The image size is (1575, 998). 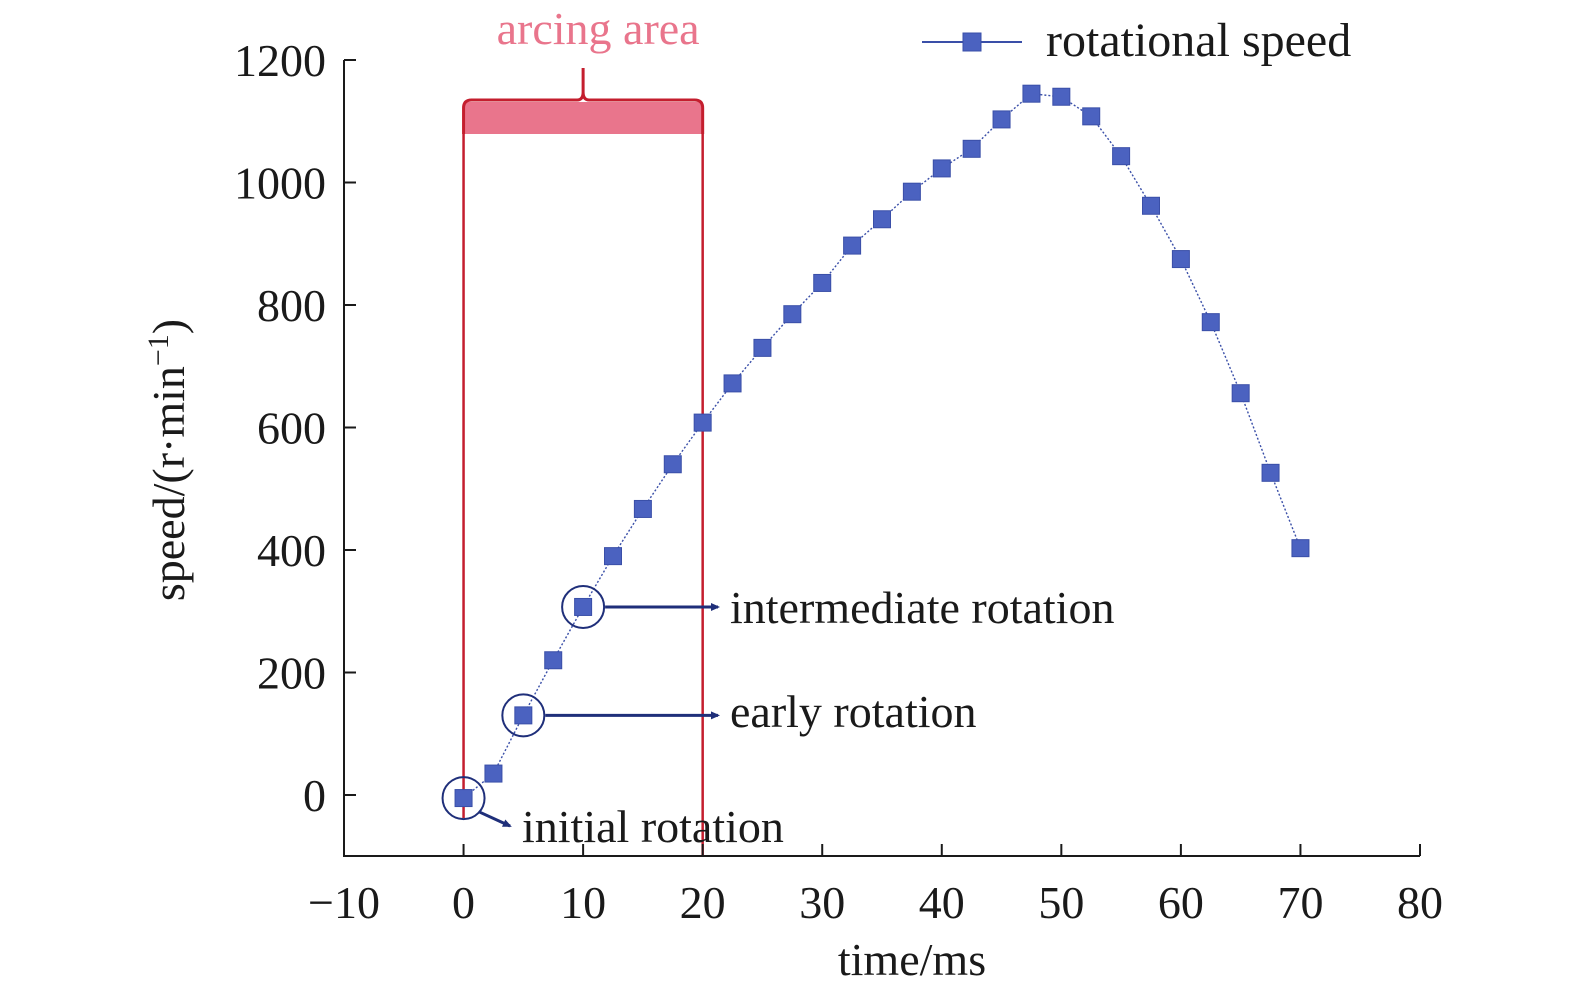 I want to click on x-tick-label: 60, so click(x=1181, y=902).